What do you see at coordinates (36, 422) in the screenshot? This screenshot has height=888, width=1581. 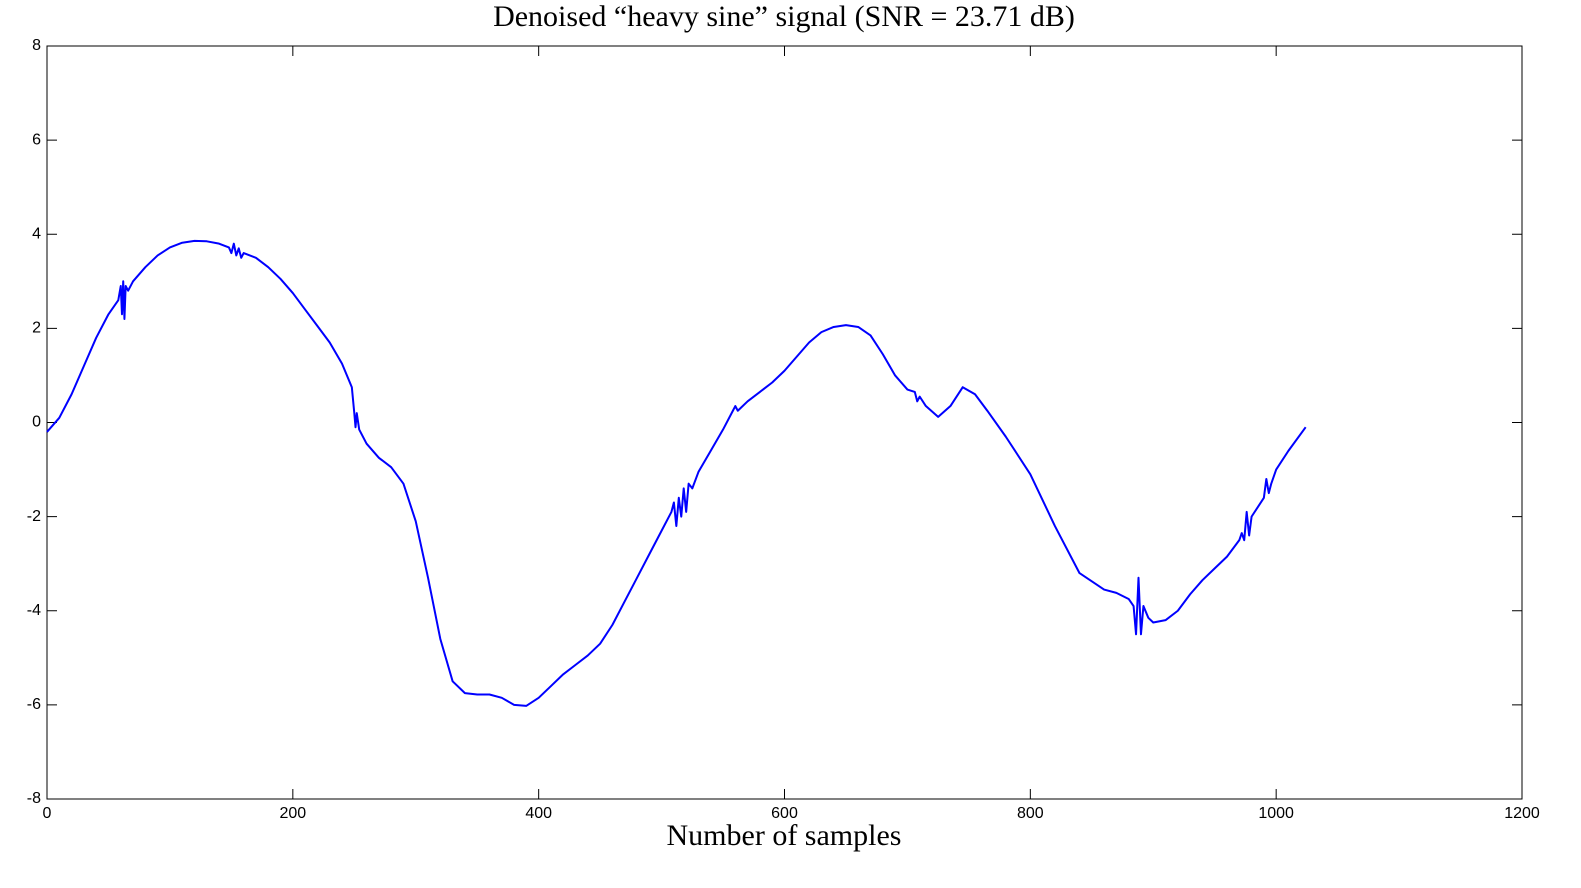 I see `y-tick-label: 0` at bounding box center [36, 422].